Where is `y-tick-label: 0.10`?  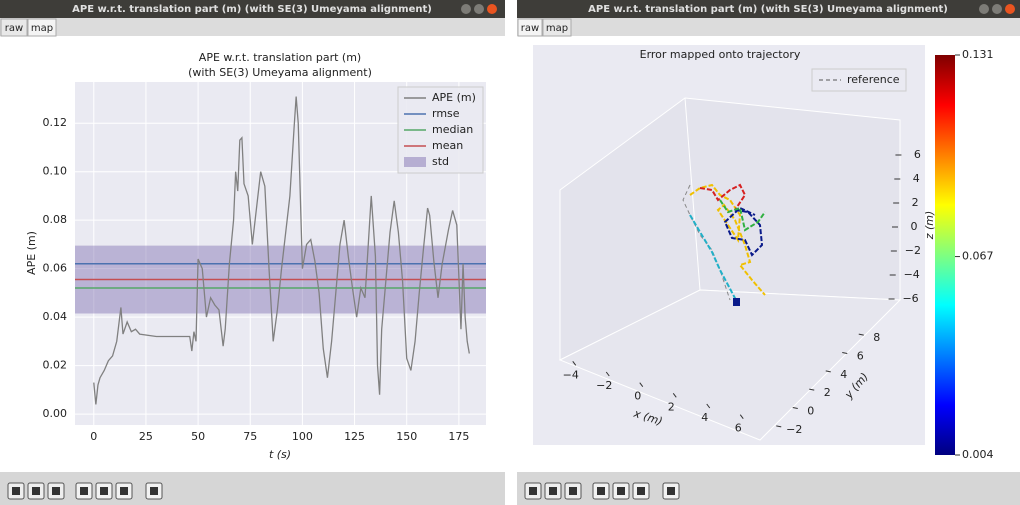 y-tick-label: 0.10 is located at coordinates (55, 171).